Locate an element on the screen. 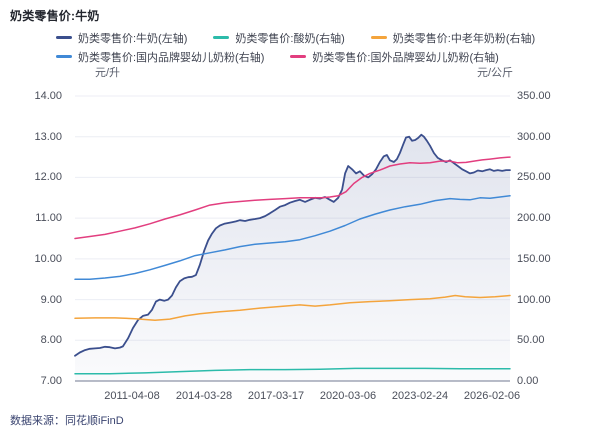 The width and height of the screenshot is (600, 439). left-axis-unit: 元/升 is located at coordinates (108, 73).